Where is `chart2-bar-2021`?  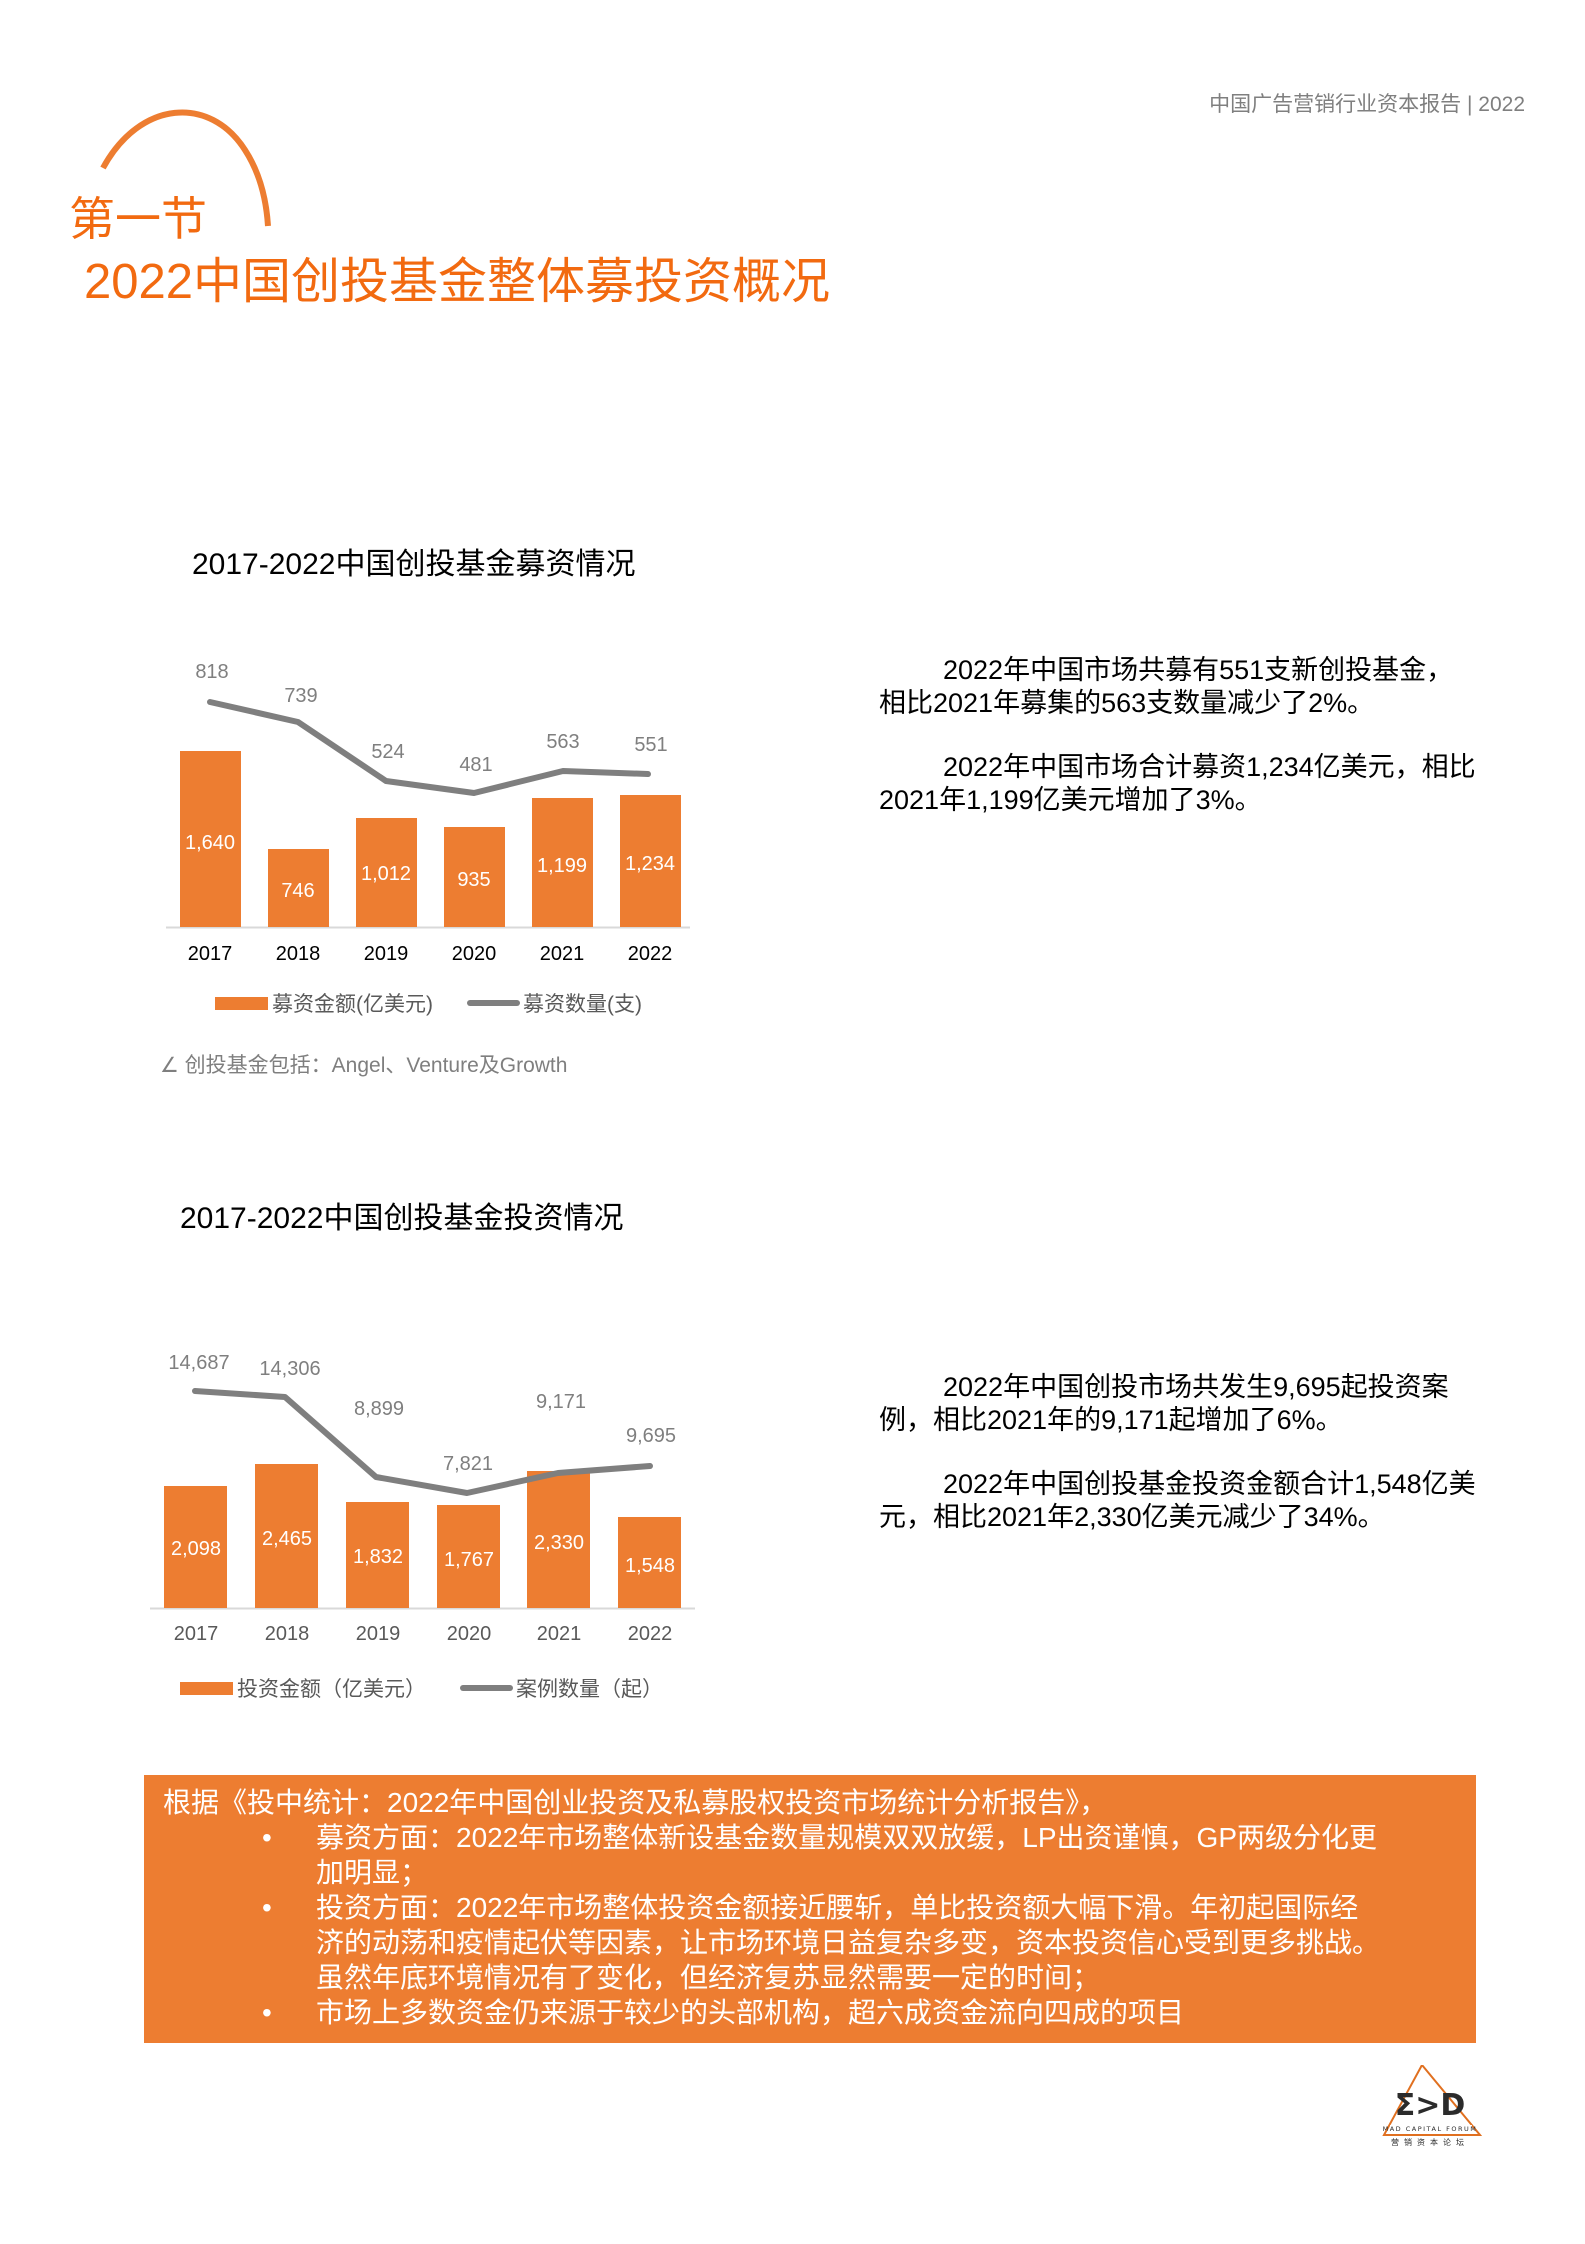 chart2-bar-2021 is located at coordinates (558, 1539).